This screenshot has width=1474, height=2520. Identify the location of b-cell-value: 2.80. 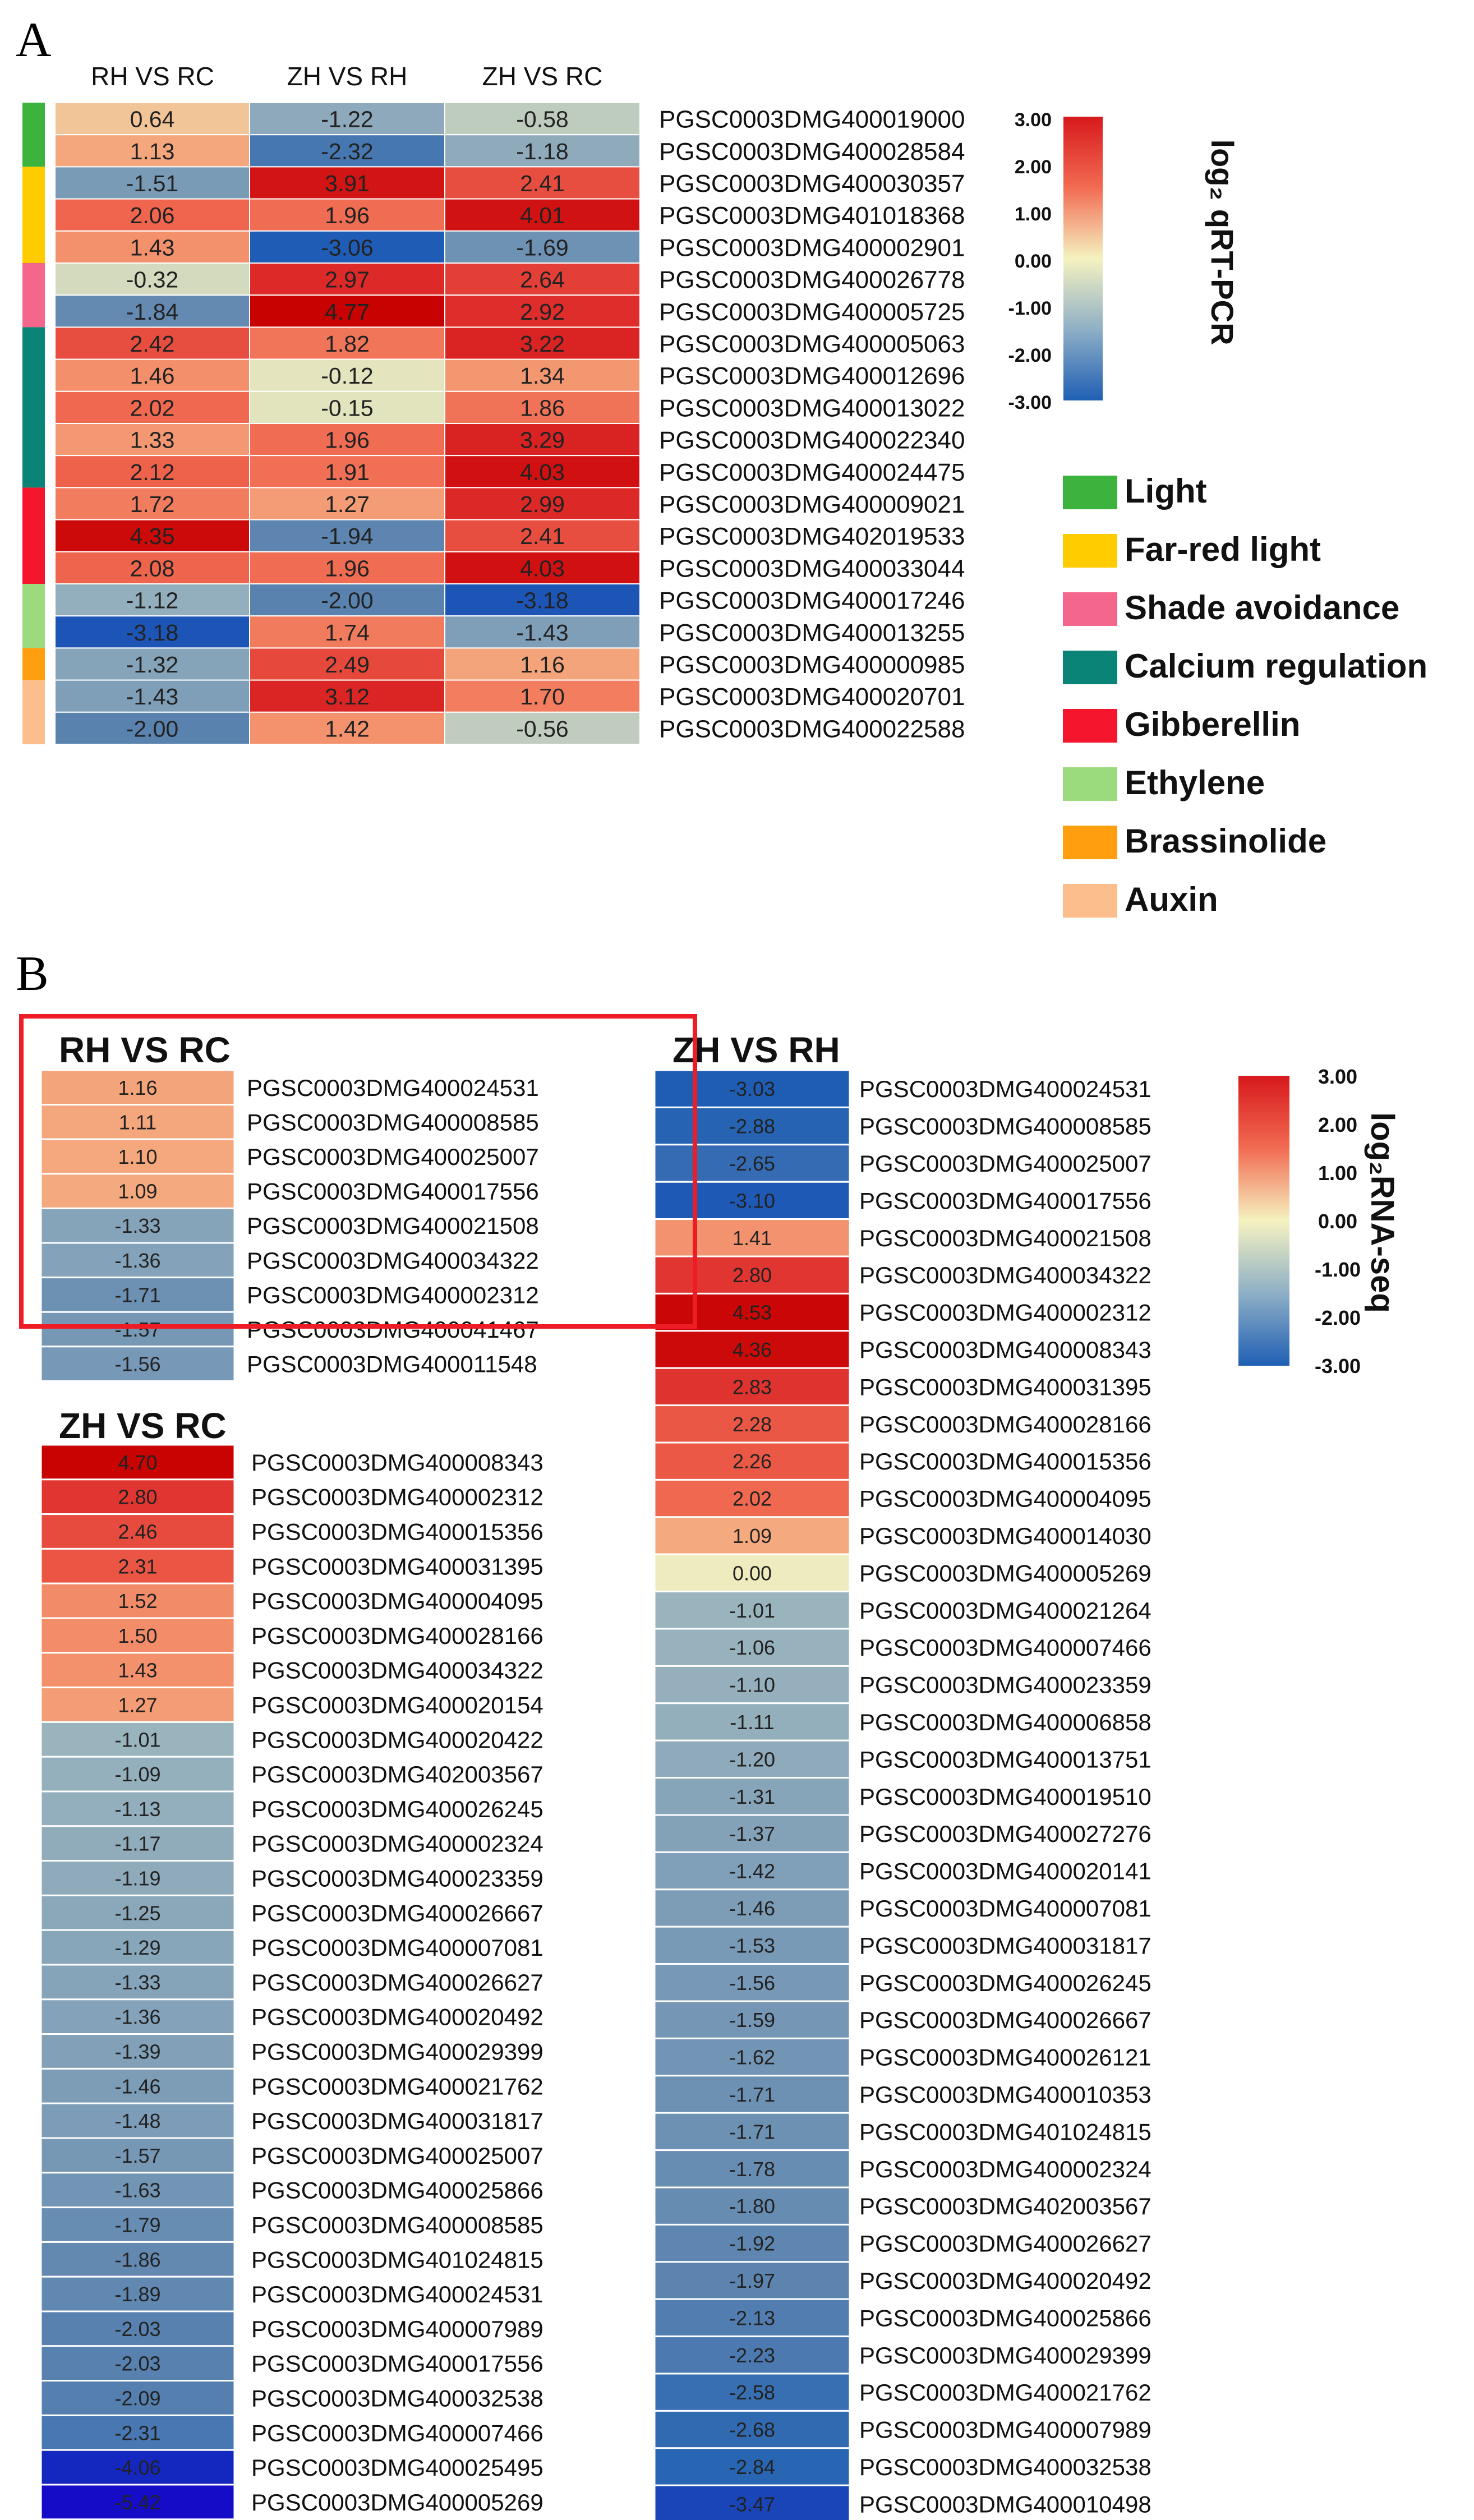
(137, 1497).